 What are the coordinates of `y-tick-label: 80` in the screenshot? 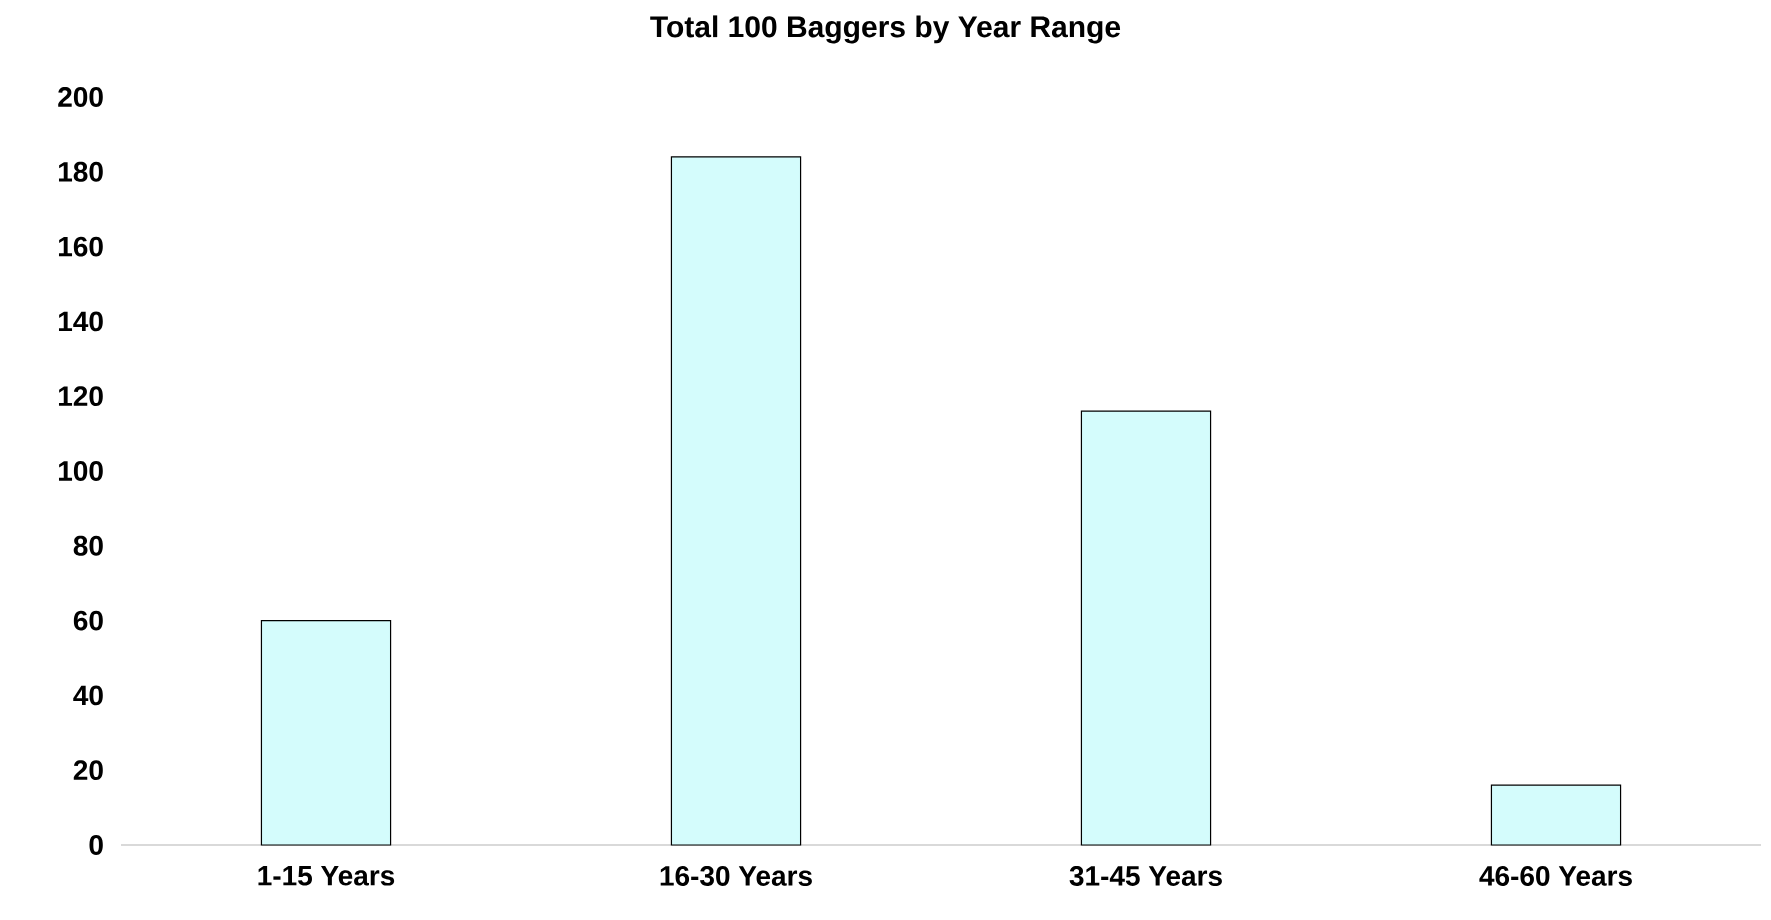 It's located at (88, 545).